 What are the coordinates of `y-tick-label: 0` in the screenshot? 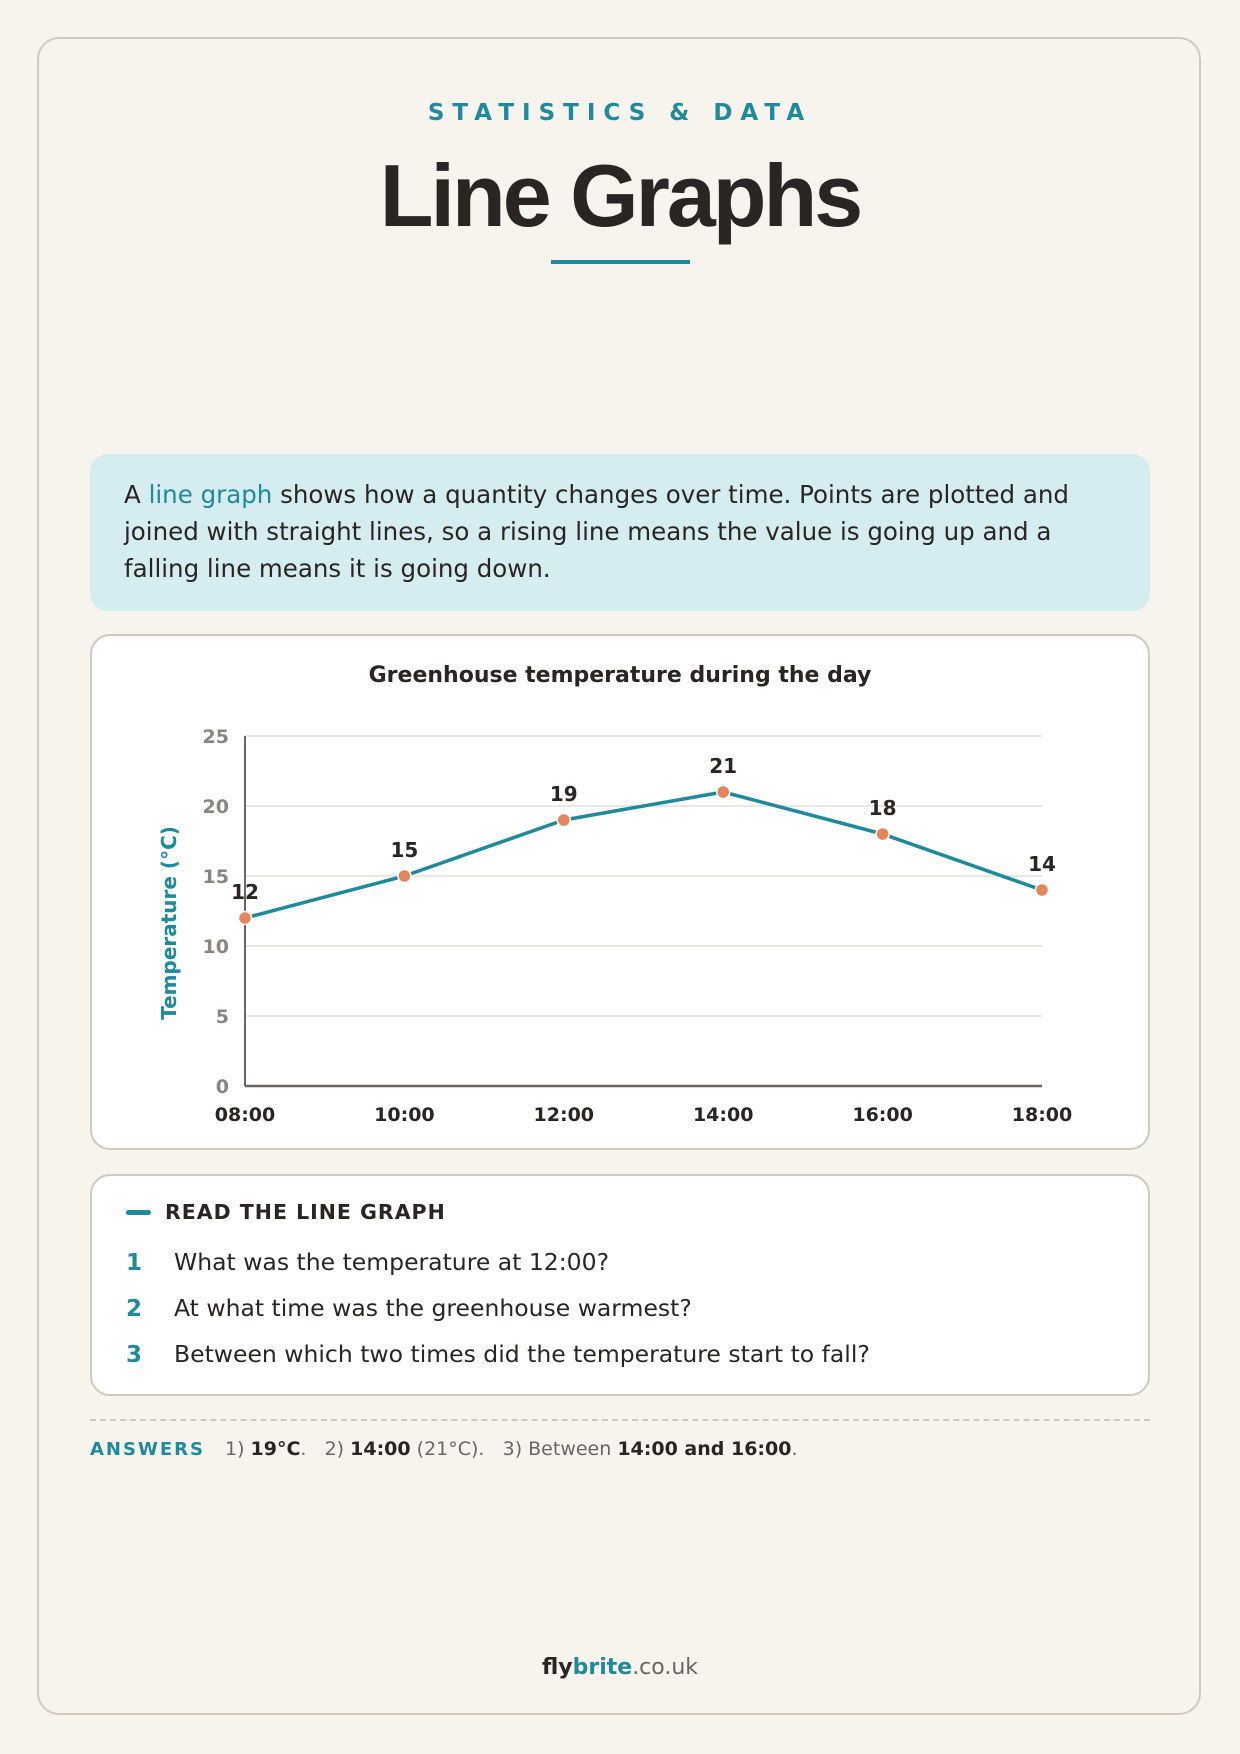 It's located at (222, 1087).